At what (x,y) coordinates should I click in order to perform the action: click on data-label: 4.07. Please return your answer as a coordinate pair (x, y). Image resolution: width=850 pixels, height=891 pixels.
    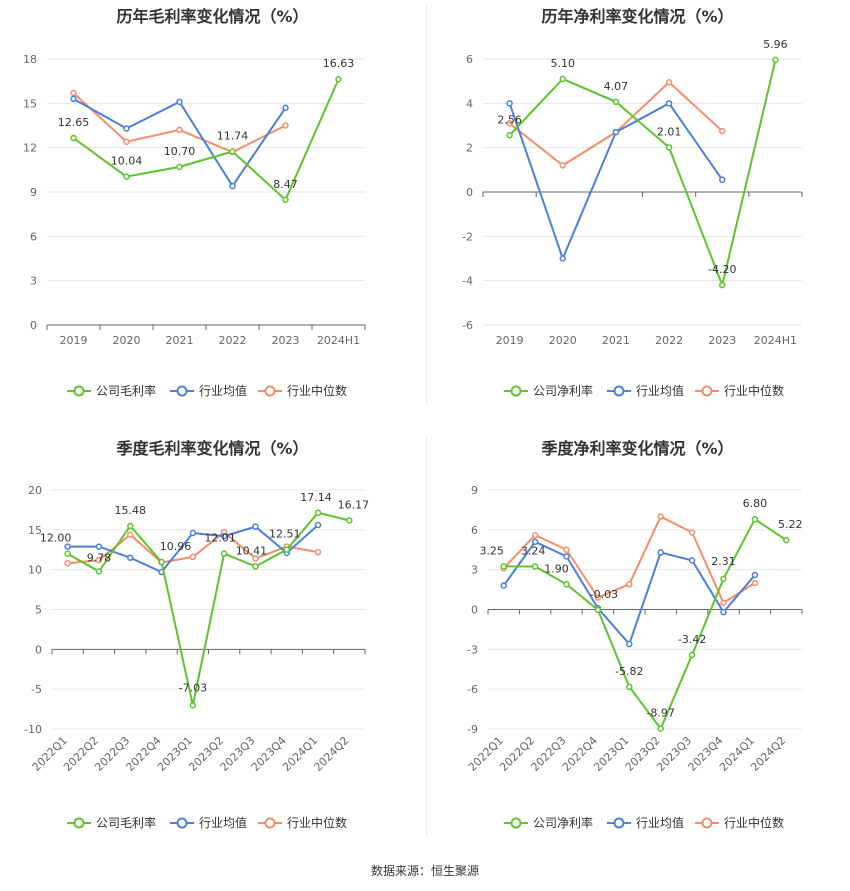
    Looking at the image, I should click on (616, 86).